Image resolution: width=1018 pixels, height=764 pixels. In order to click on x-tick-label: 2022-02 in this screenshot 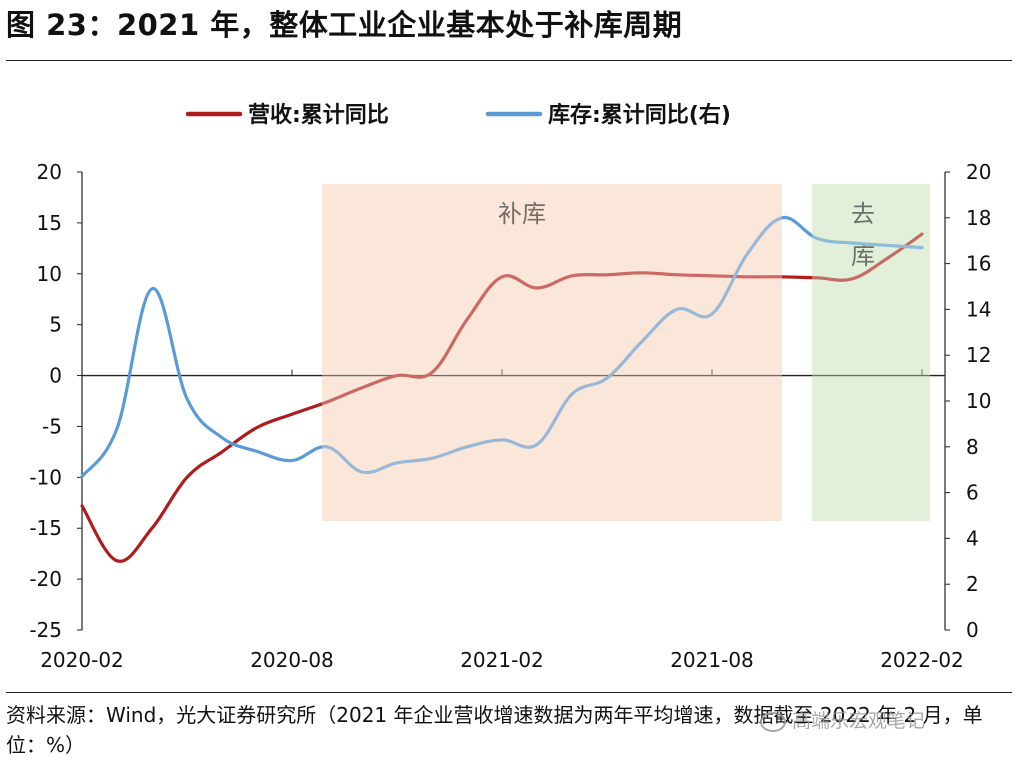, I will do `click(922, 660)`.